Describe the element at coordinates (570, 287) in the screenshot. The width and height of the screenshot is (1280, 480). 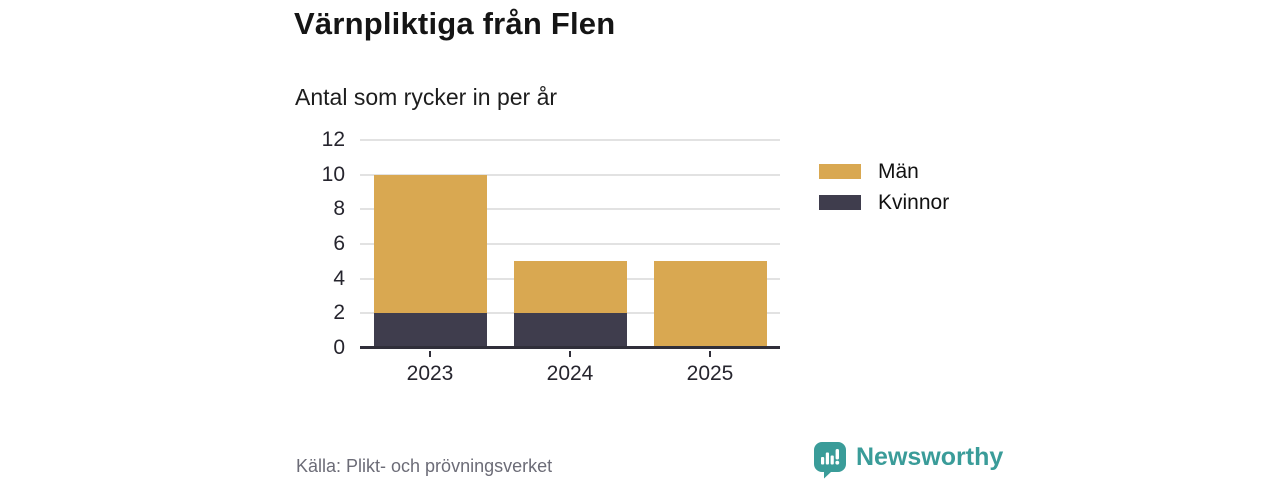
I see `bar-2024-män` at that location.